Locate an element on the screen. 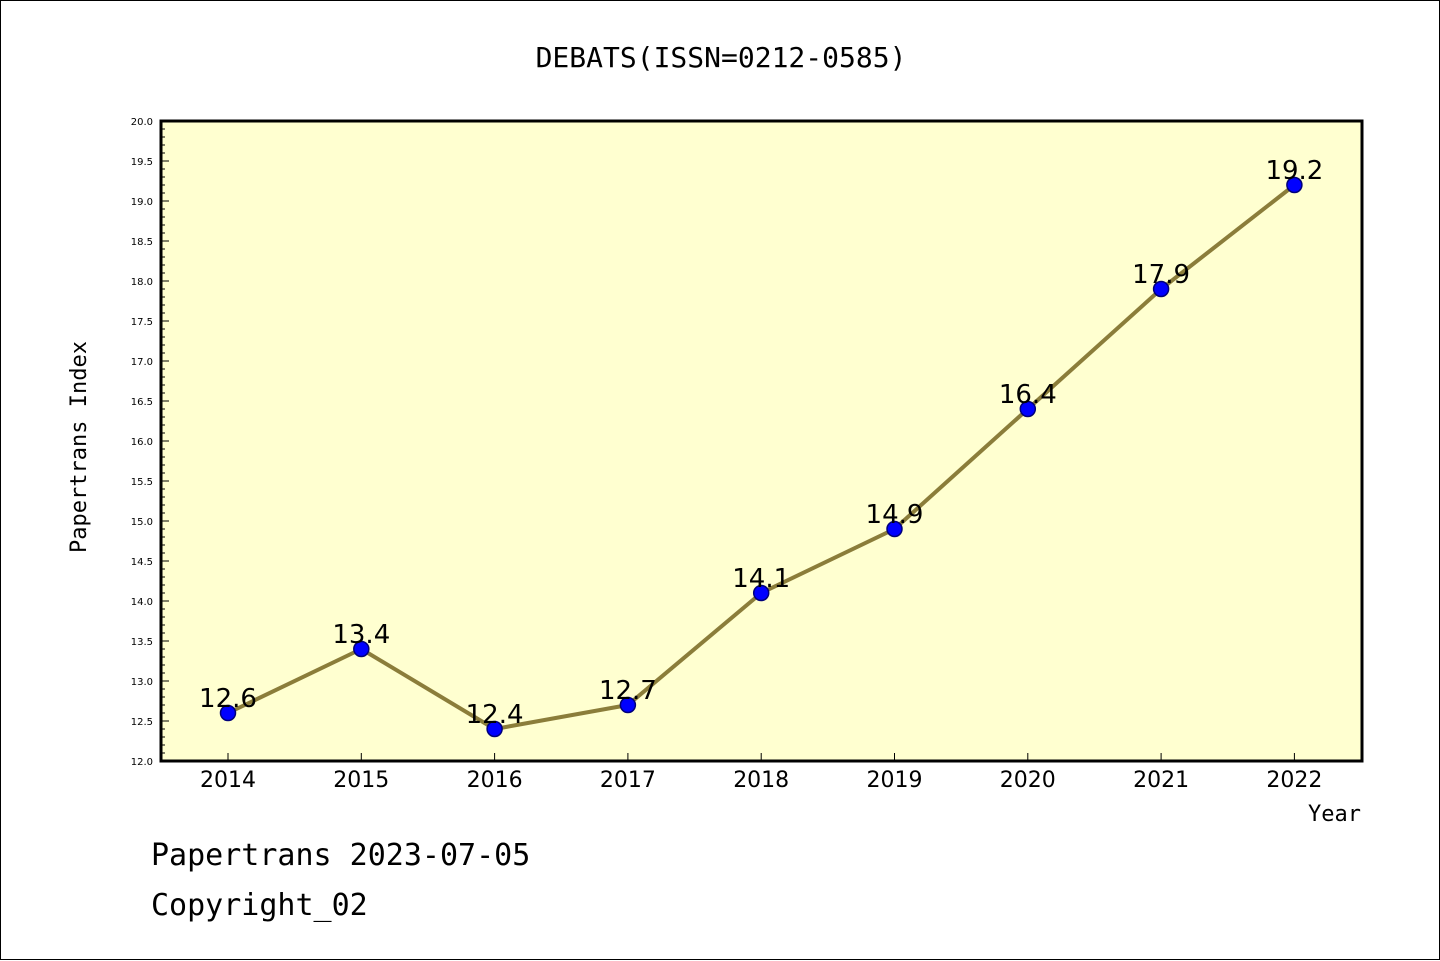 The width and height of the screenshot is (1440, 961). x-axis-label: Year is located at coordinates (1334, 814).